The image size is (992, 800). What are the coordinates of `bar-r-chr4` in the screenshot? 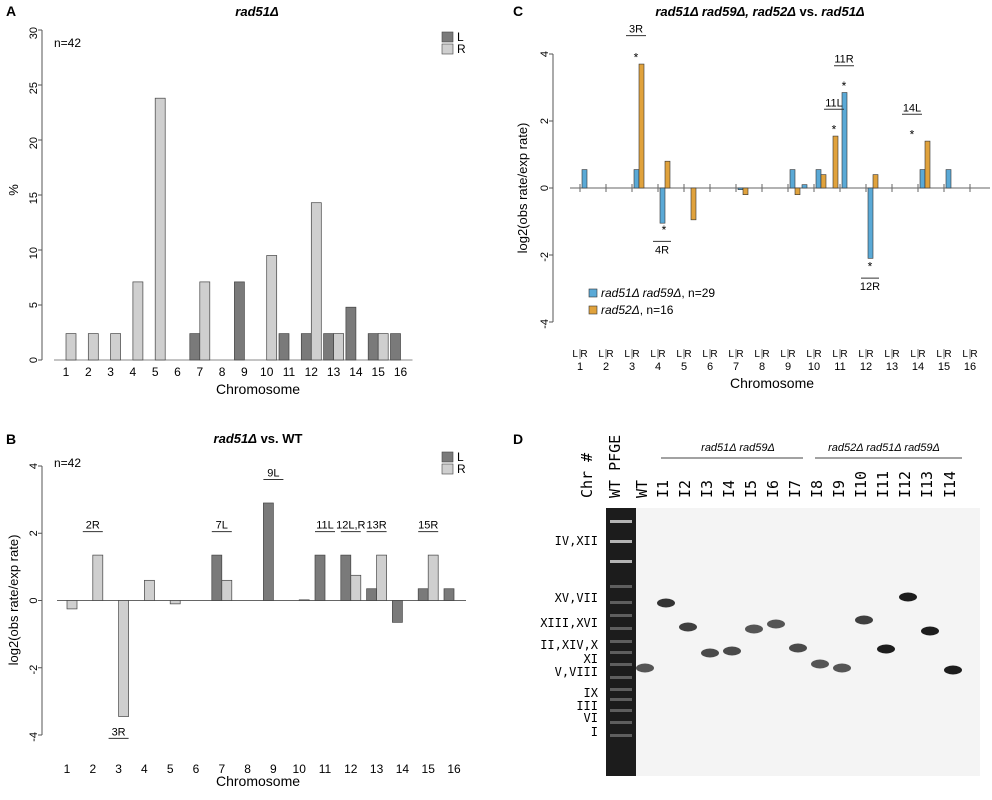 It's located at (138, 321).